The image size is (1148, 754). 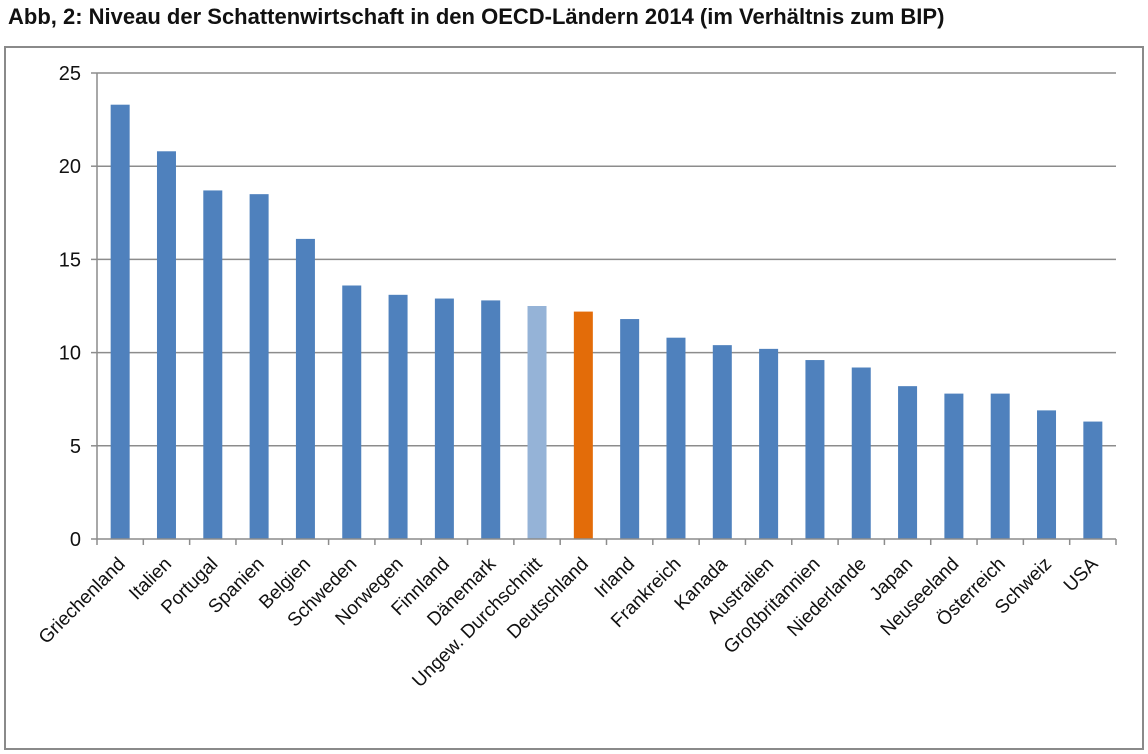 I want to click on bar-niederlande, so click(x=861, y=453).